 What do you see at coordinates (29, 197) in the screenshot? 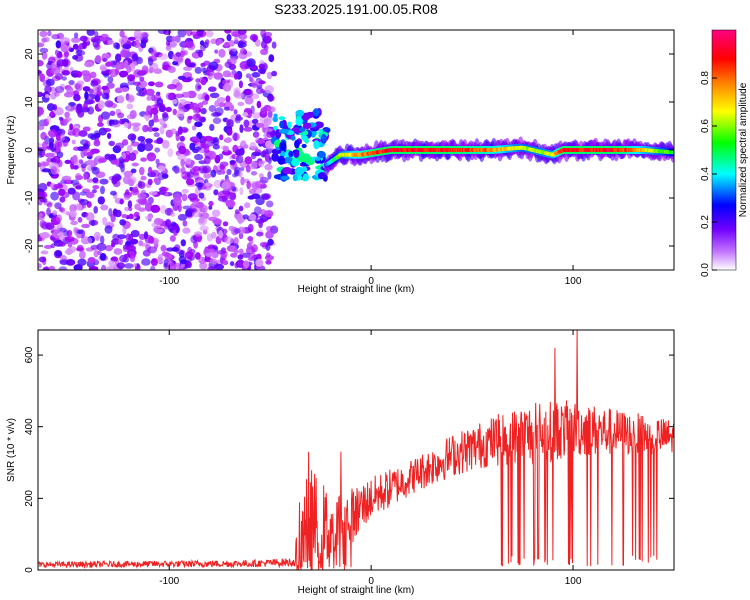
I see `y-tick-label: -10` at bounding box center [29, 197].